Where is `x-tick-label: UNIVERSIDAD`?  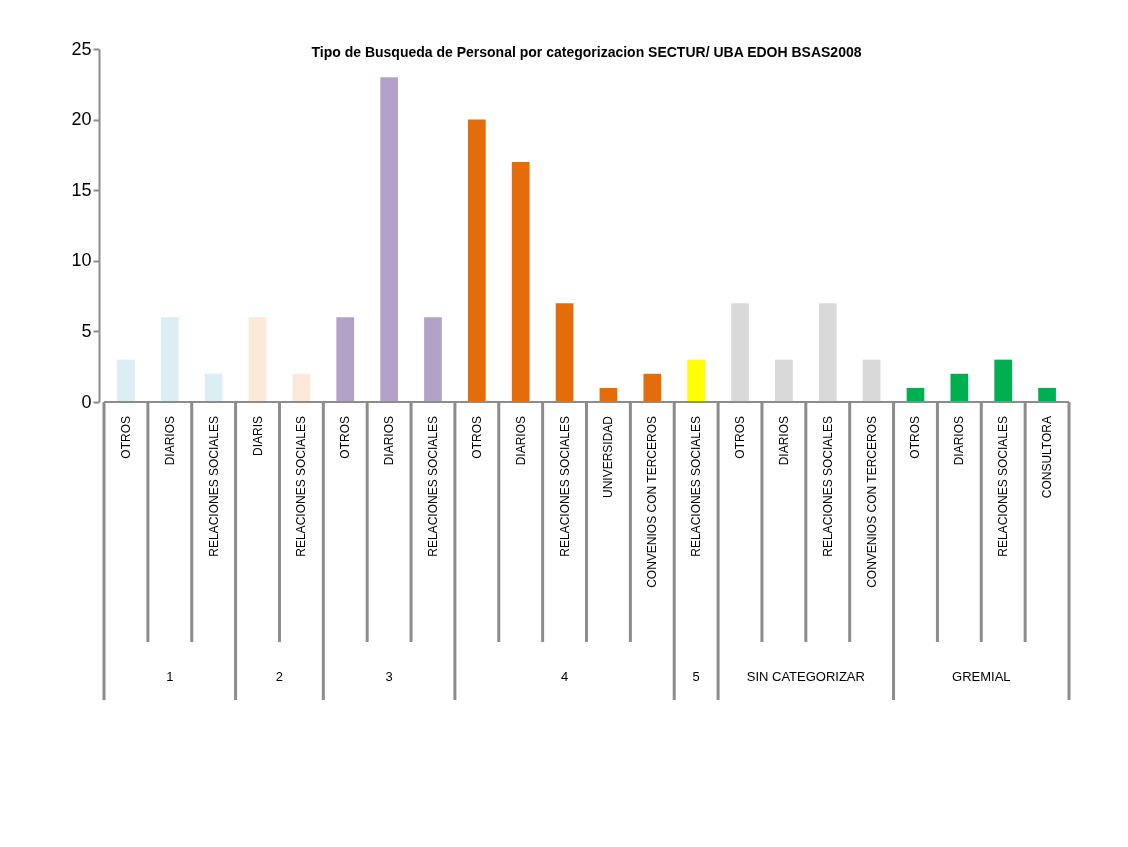
x-tick-label: UNIVERSIDAD is located at coordinates (608, 457).